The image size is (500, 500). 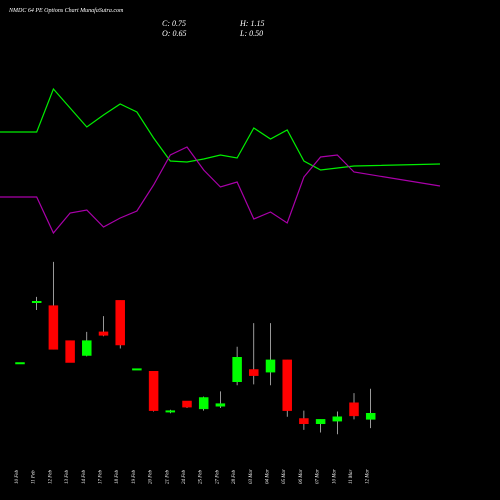 What do you see at coordinates (217, 476) in the screenshot?
I see `date-label: 27 Feb` at bounding box center [217, 476].